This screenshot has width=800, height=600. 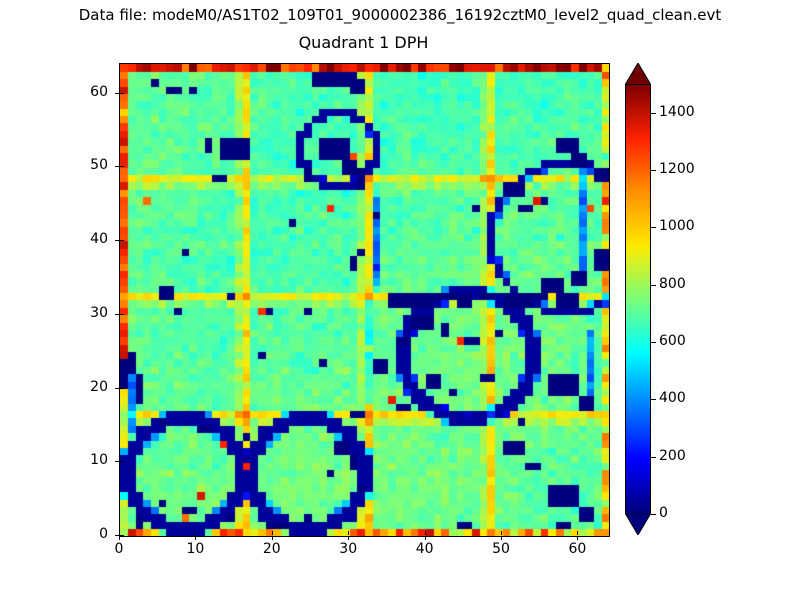 What do you see at coordinates (99, 91) in the screenshot?
I see `y-tick-label: 60` at bounding box center [99, 91].